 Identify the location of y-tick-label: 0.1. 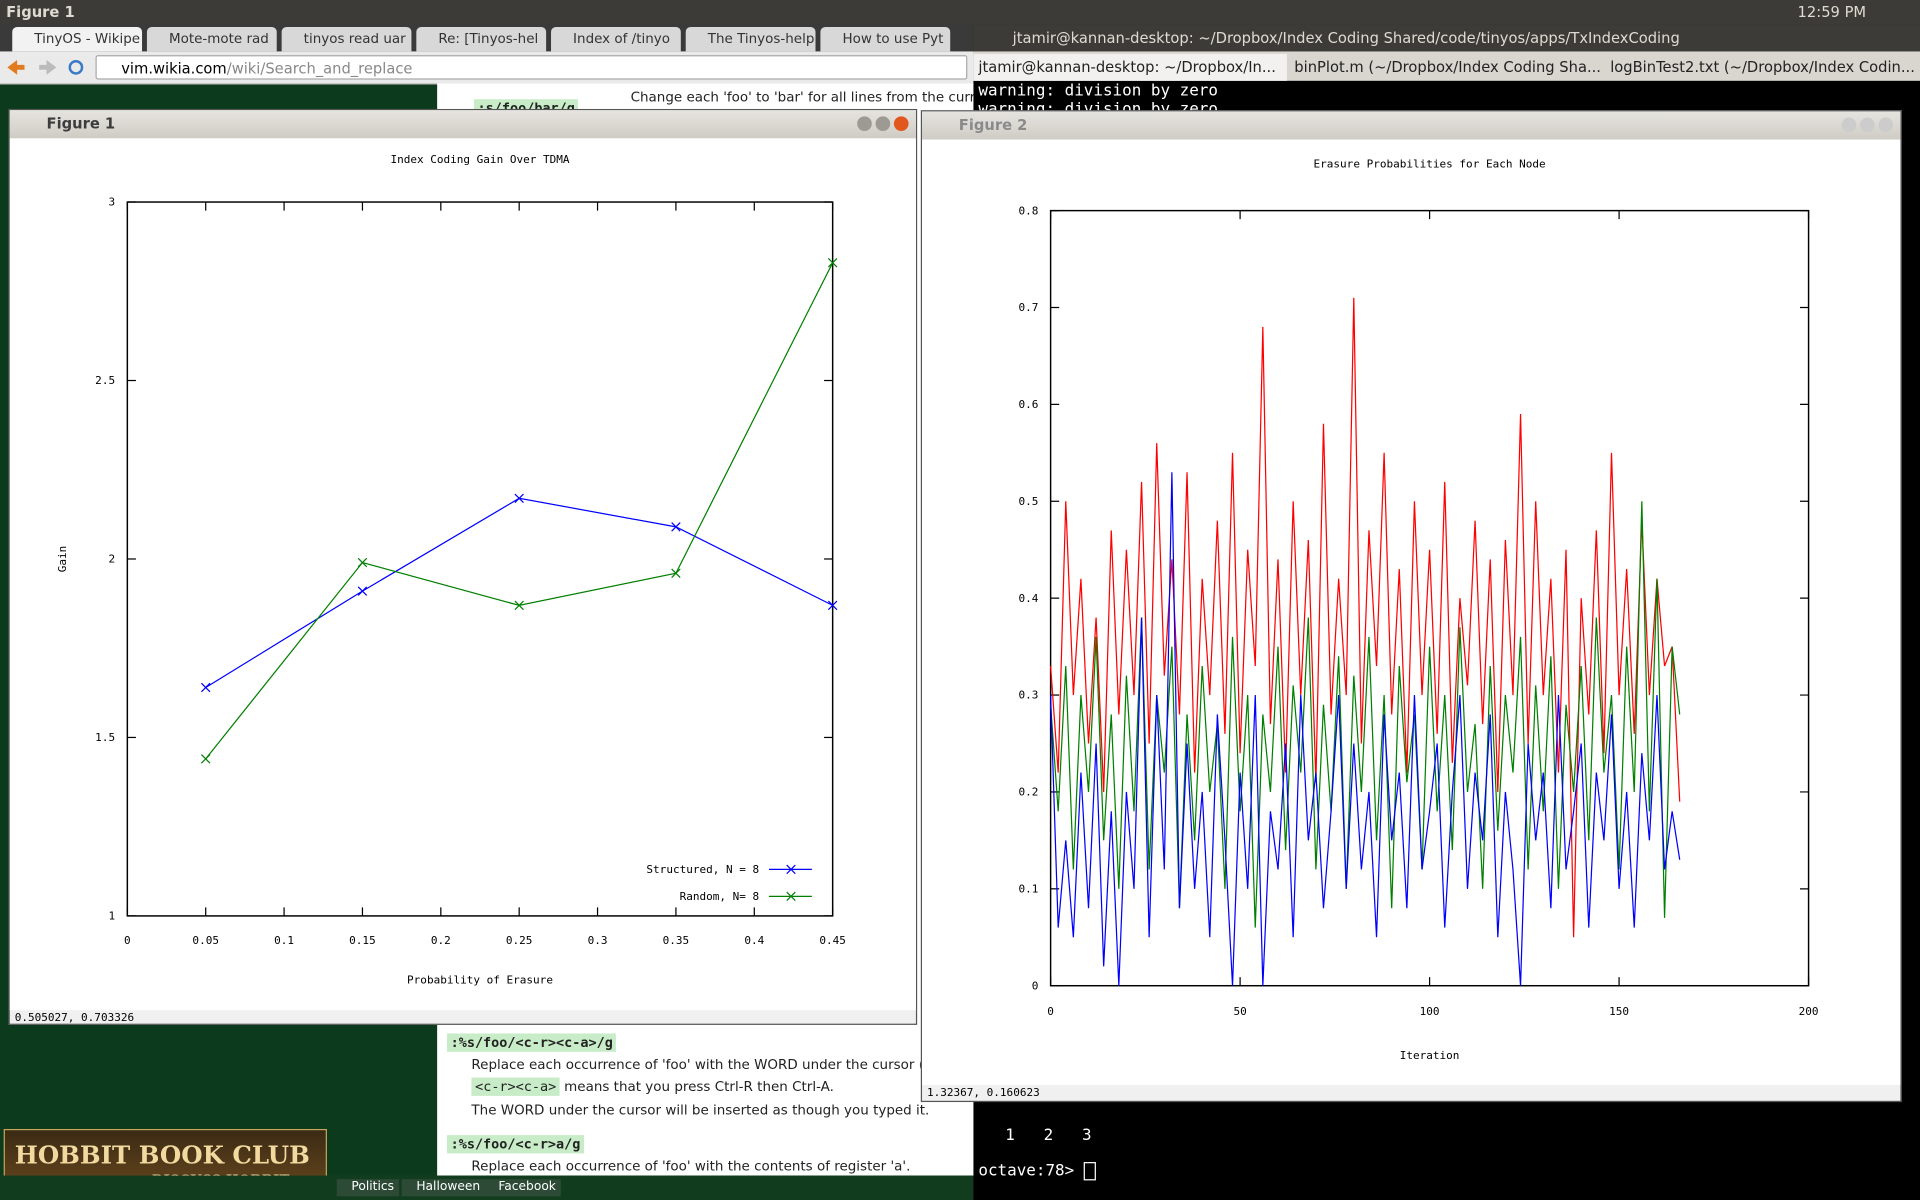
(1028, 889).